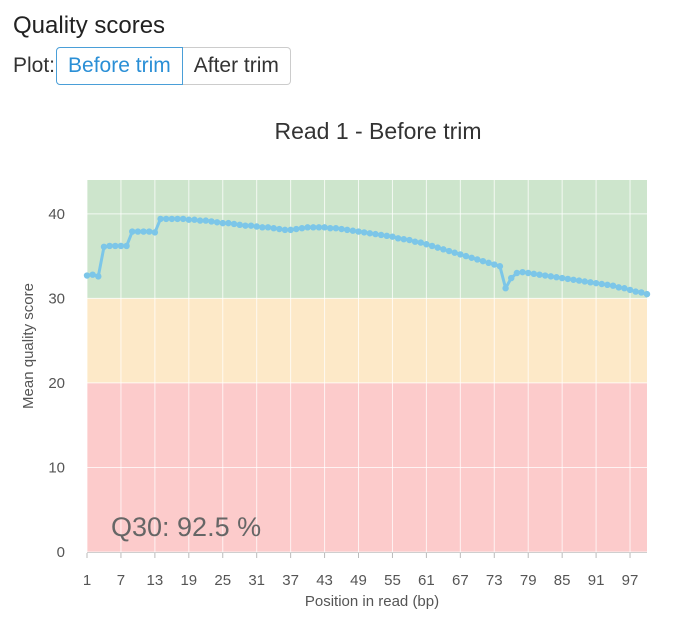 This screenshot has width=679, height=638. I want to click on after-trim-button: After trim, so click(236, 66).